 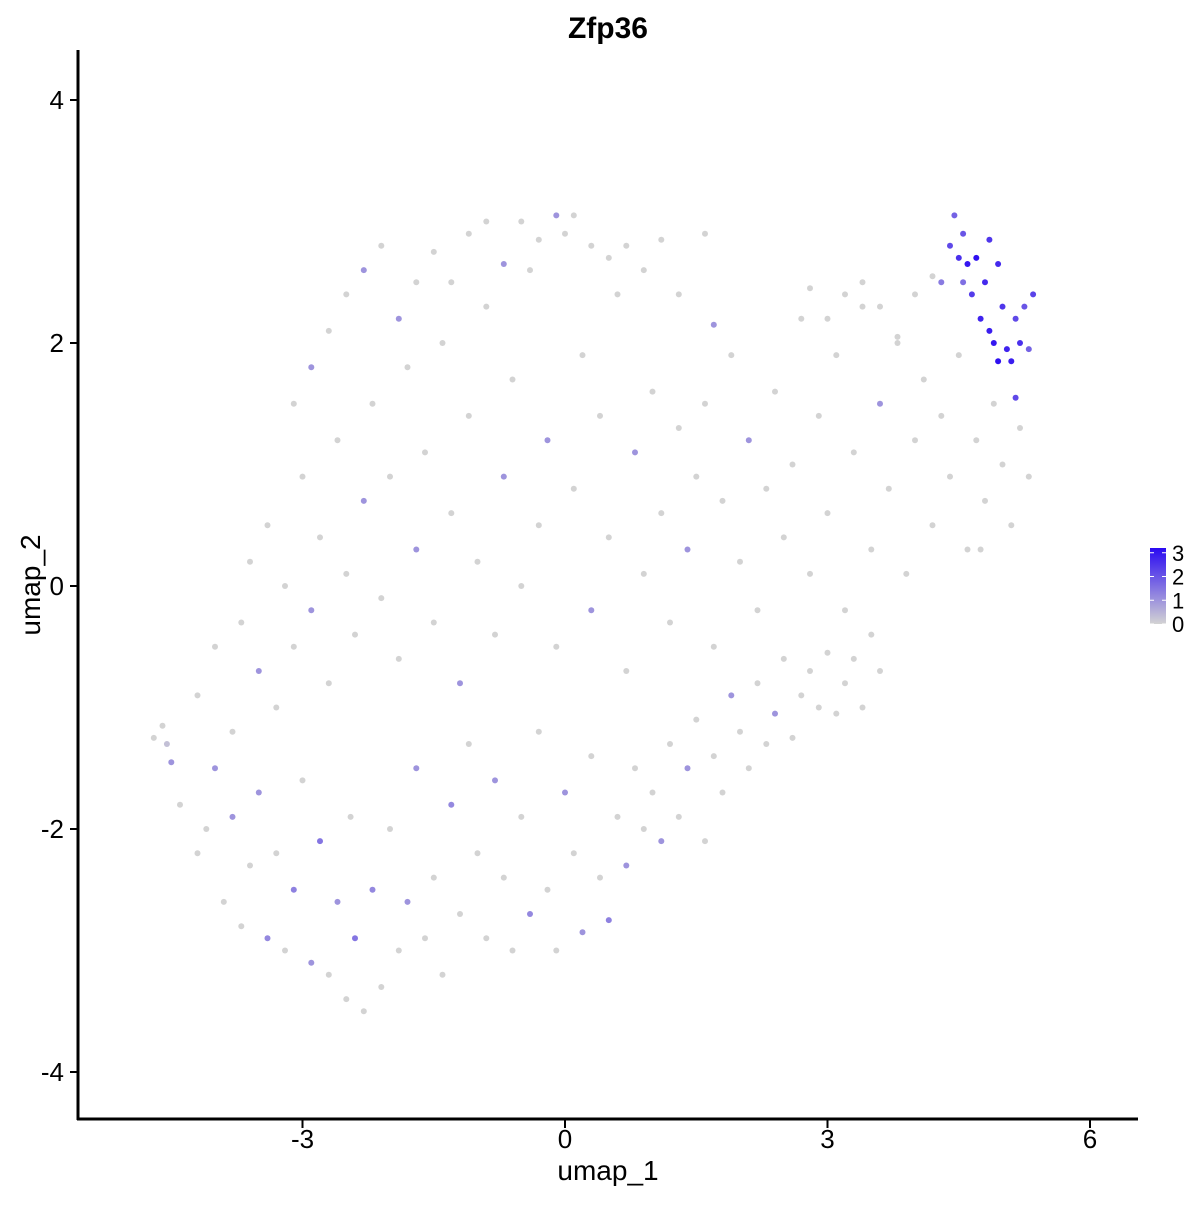 I want to click on y-axis-label: umap_2, so click(x=30, y=584).